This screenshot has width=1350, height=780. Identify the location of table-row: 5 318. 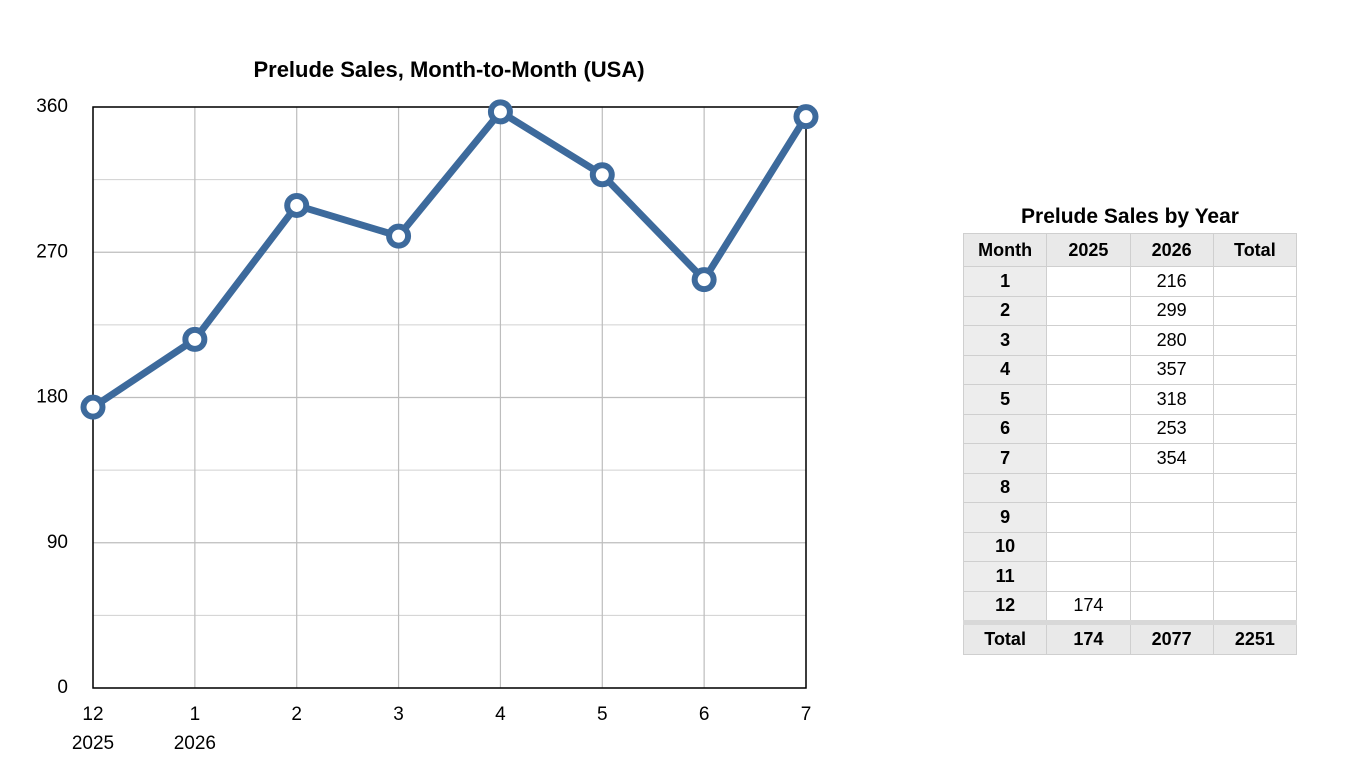
(1130, 399).